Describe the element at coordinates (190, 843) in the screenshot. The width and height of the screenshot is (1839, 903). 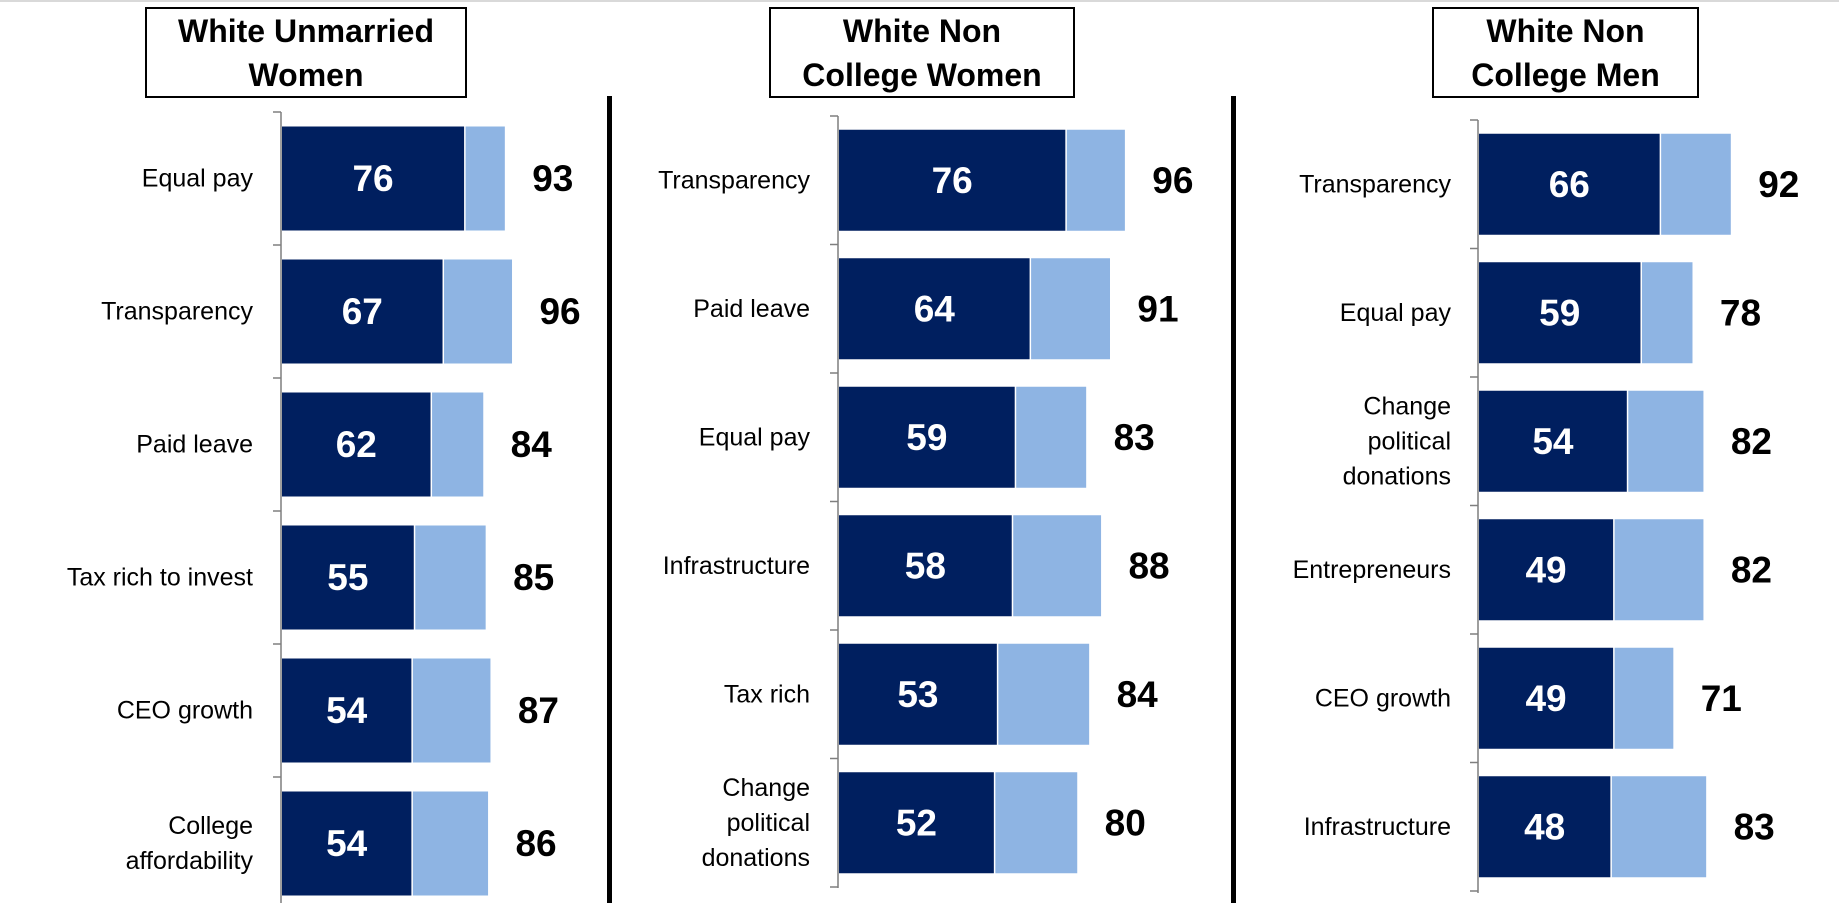
I see `category-label: College affordability` at that location.